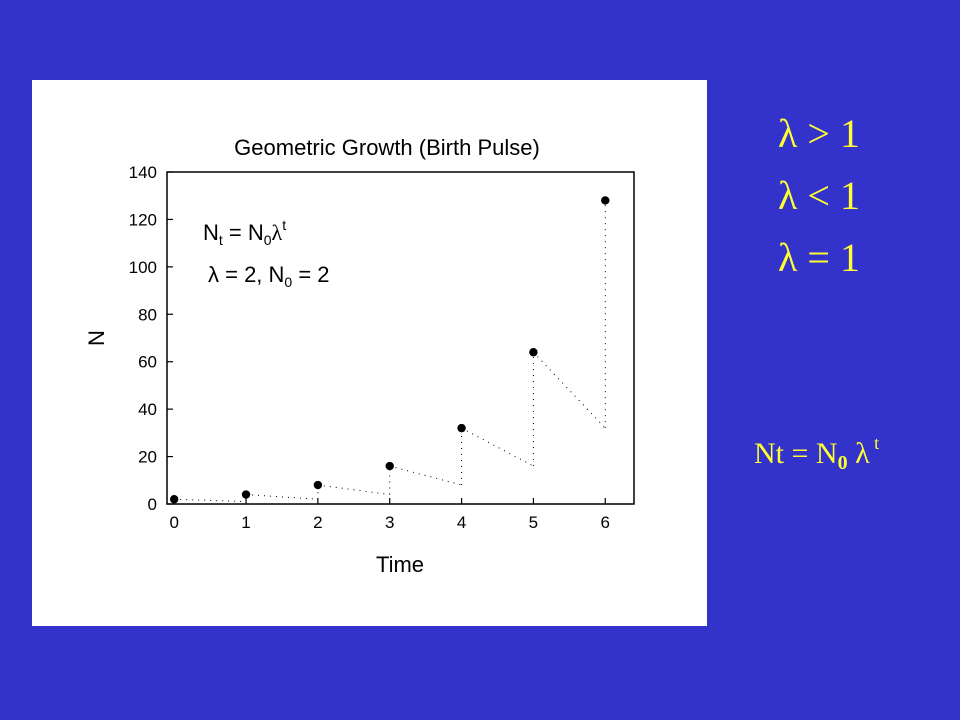 The image size is (960, 720). What do you see at coordinates (842, 463) in the screenshot?
I see `formula-main-sub: 0` at bounding box center [842, 463].